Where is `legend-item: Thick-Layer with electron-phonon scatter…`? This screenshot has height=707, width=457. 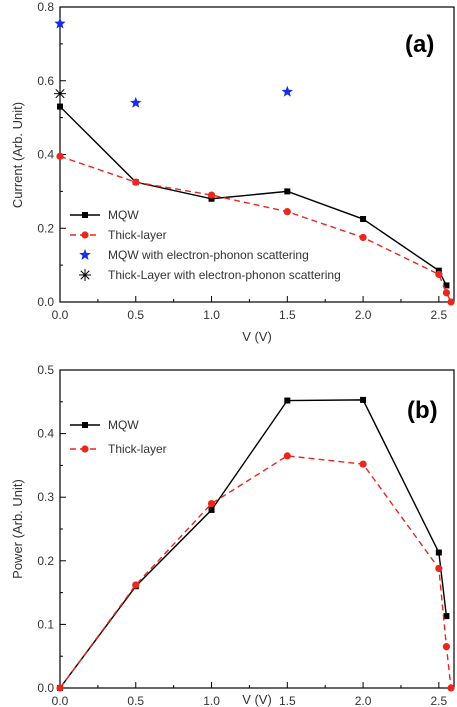
legend-item: Thick-Layer with electron-phonon scatter… is located at coordinates (210, 275).